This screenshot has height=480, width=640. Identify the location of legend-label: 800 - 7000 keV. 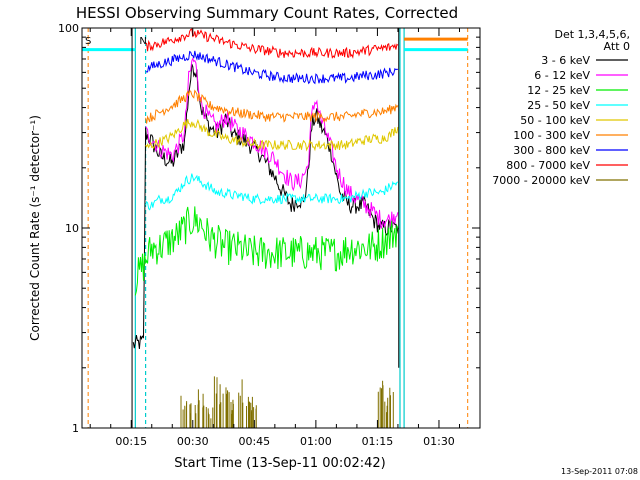
(548, 165).